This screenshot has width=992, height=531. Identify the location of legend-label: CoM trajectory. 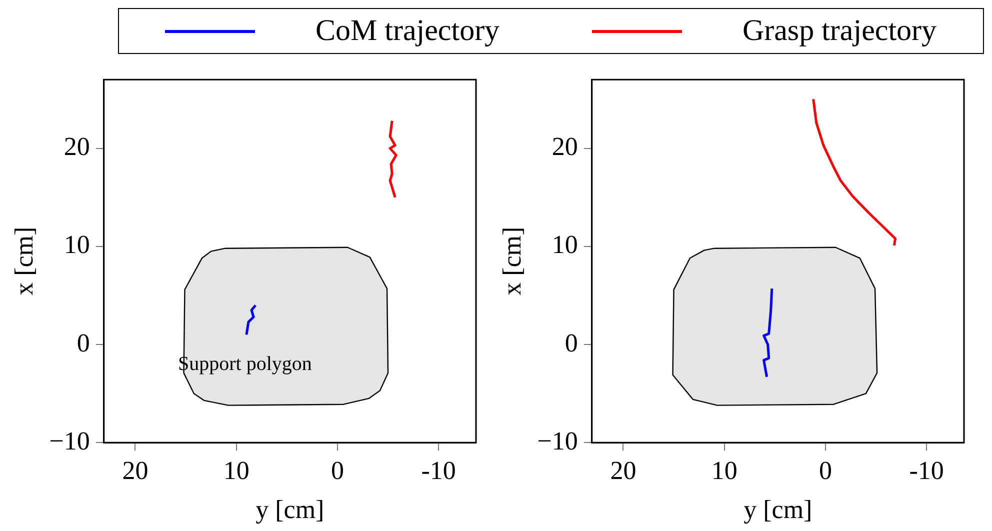
(407, 31).